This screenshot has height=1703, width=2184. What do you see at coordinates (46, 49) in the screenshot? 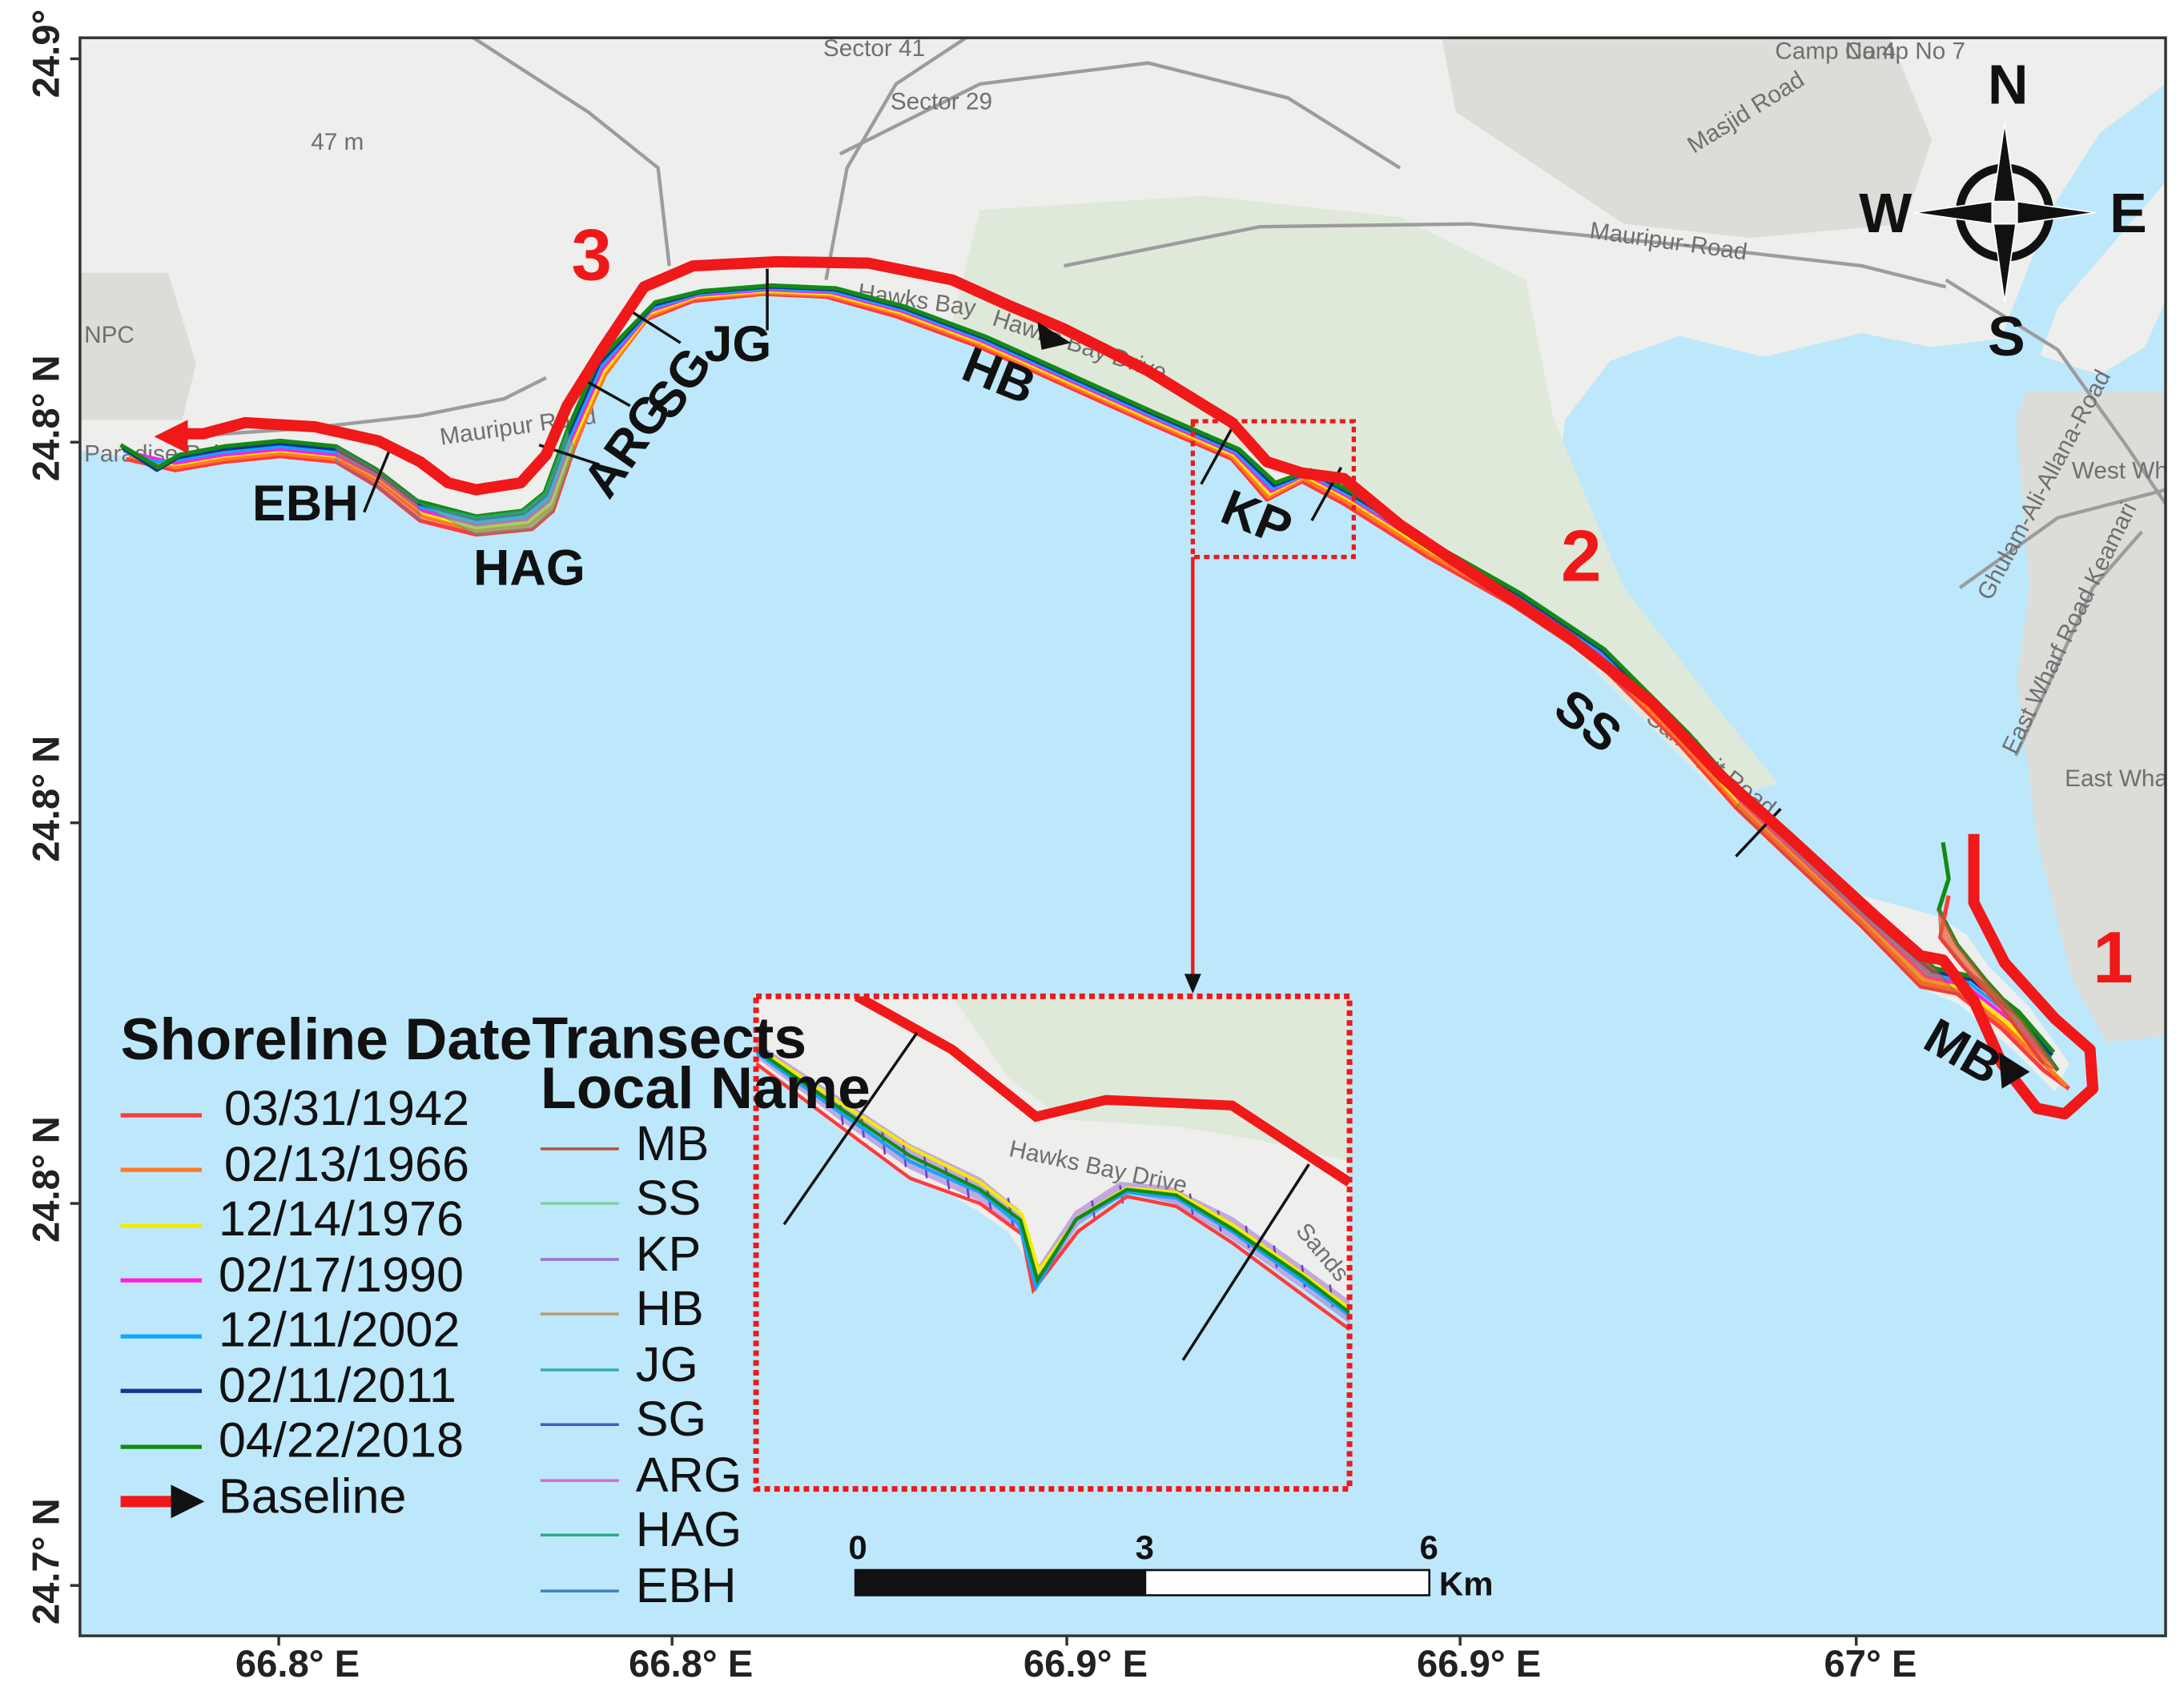
I see `lat-tick-label: 24.9° N` at bounding box center [46, 49].